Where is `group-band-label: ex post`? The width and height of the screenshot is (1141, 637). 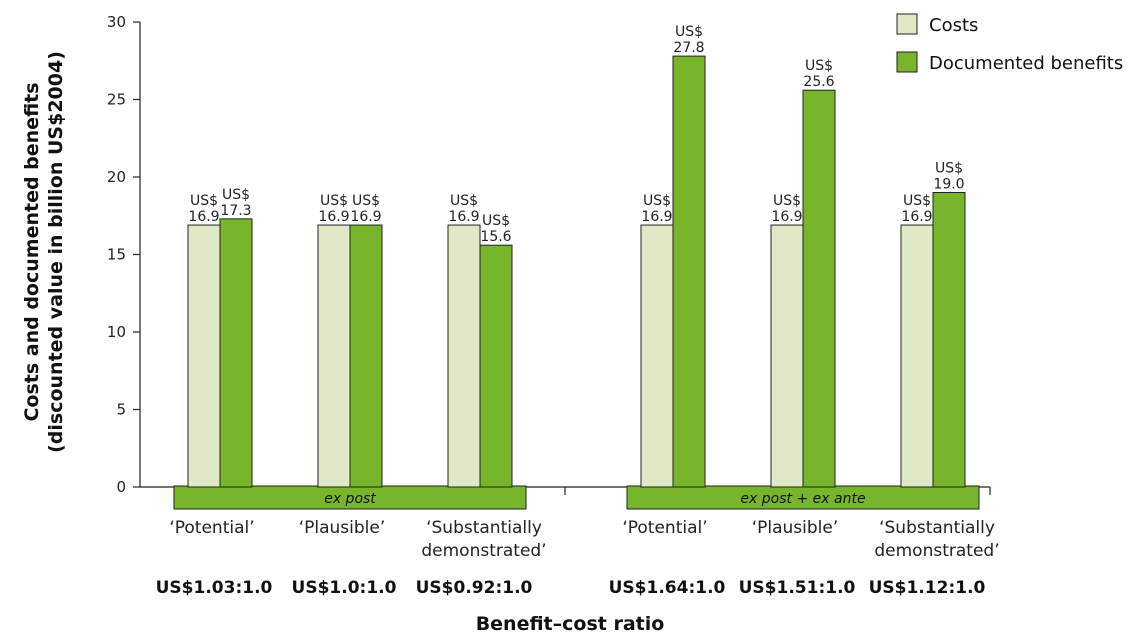 group-band-label: ex post is located at coordinates (350, 499).